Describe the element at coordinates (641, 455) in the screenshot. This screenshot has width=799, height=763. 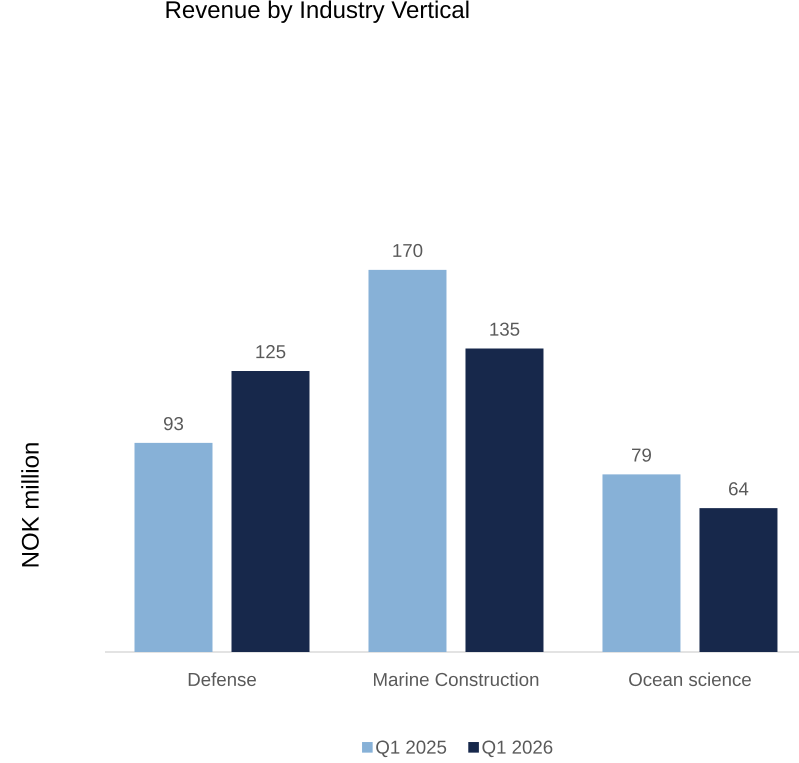
I see `data-label: 79` at that location.